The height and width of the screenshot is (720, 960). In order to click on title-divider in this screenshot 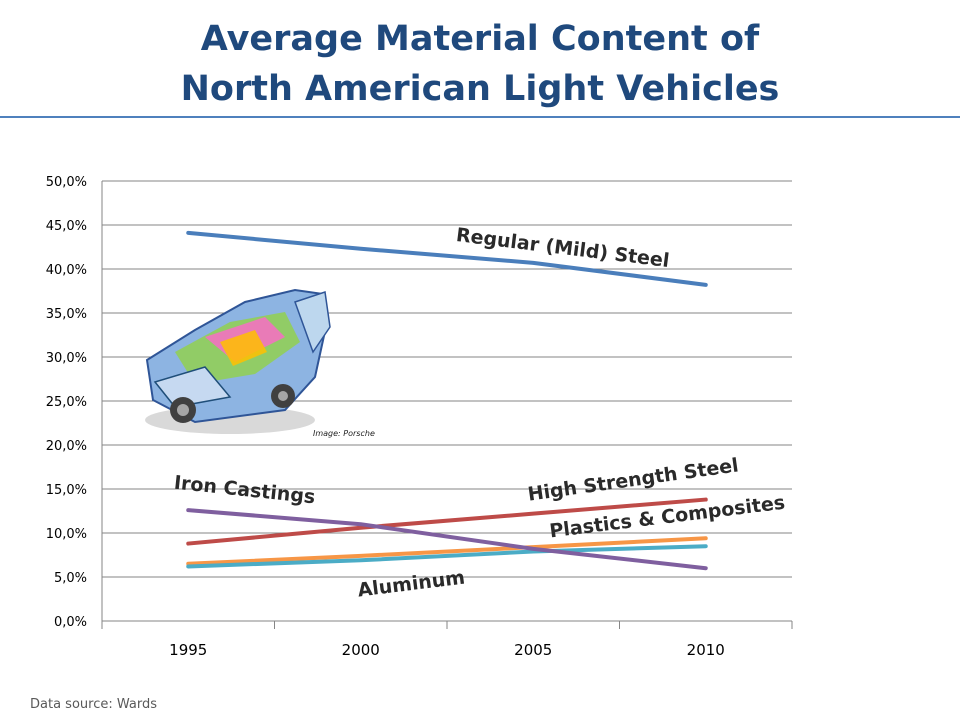, I will do `click(480, 117)`.